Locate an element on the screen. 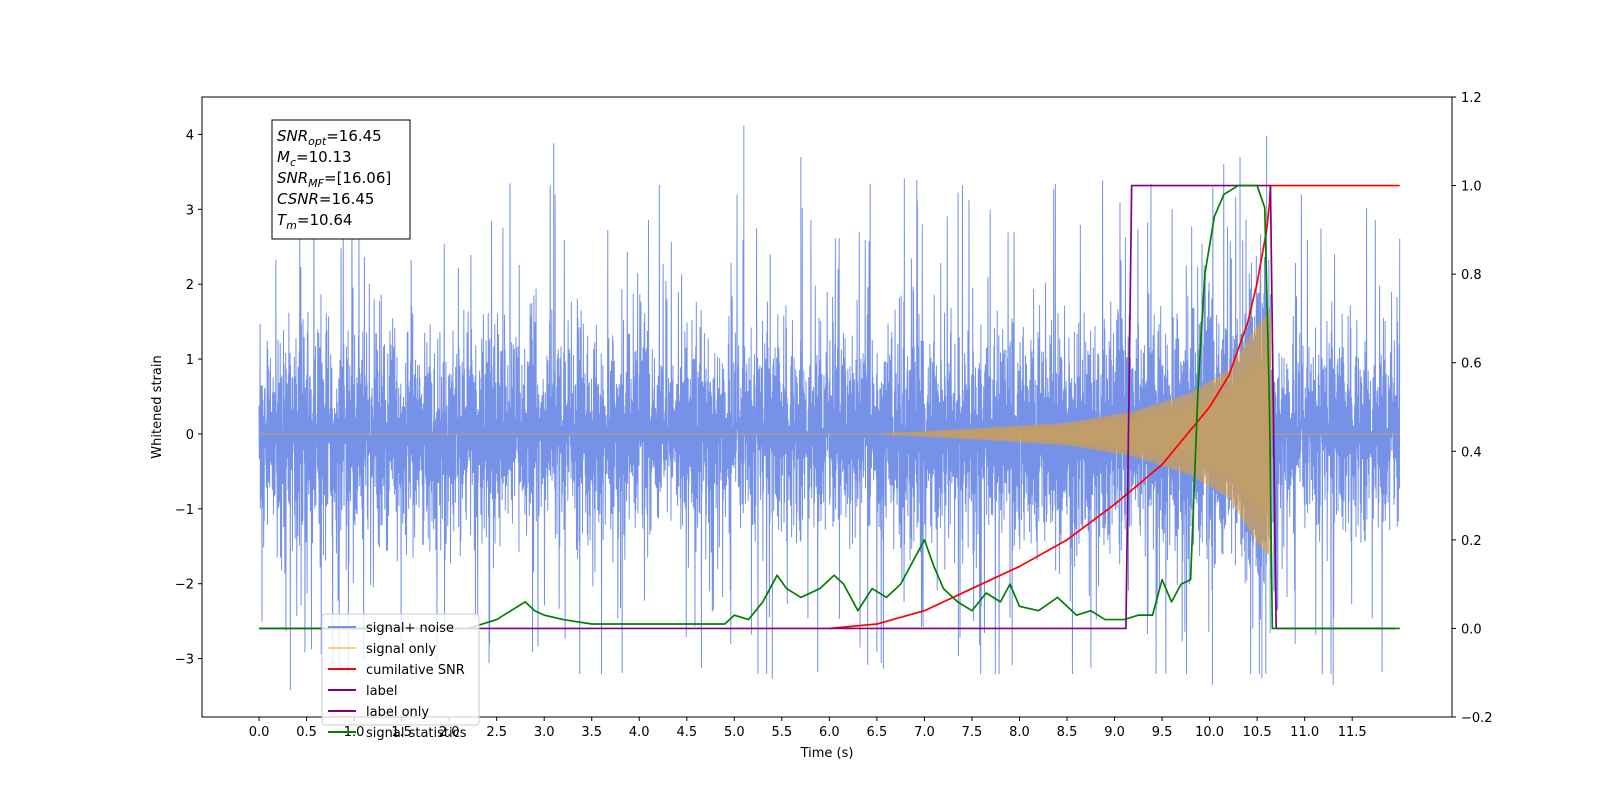 The width and height of the screenshot is (1600, 800). legend-label: label only is located at coordinates (397, 712).